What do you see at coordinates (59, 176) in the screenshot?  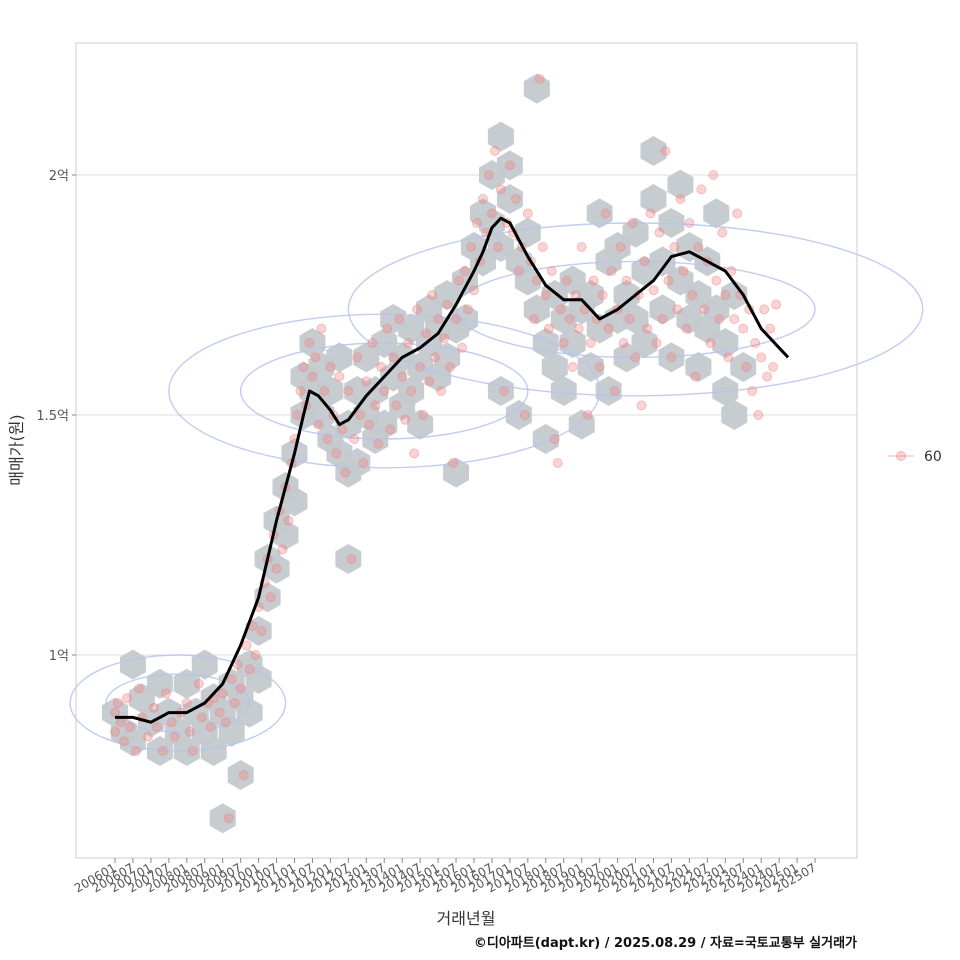 I see `y-tick-label: 2억` at bounding box center [59, 176].